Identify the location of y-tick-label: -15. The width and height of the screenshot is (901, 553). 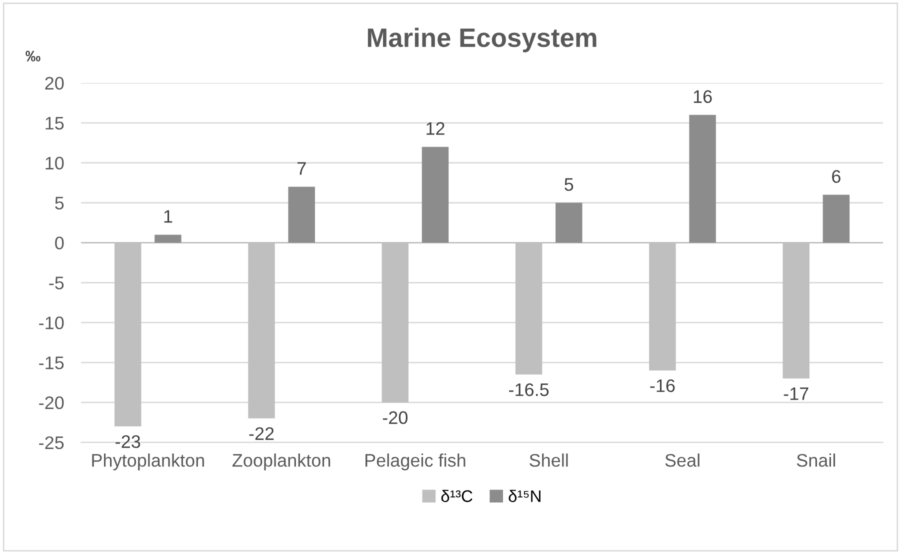
(51, 363).